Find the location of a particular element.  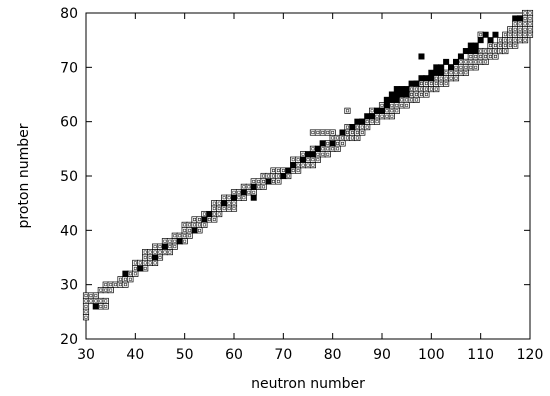

y-axis-label: proton number is located at coordinates (24, 175).